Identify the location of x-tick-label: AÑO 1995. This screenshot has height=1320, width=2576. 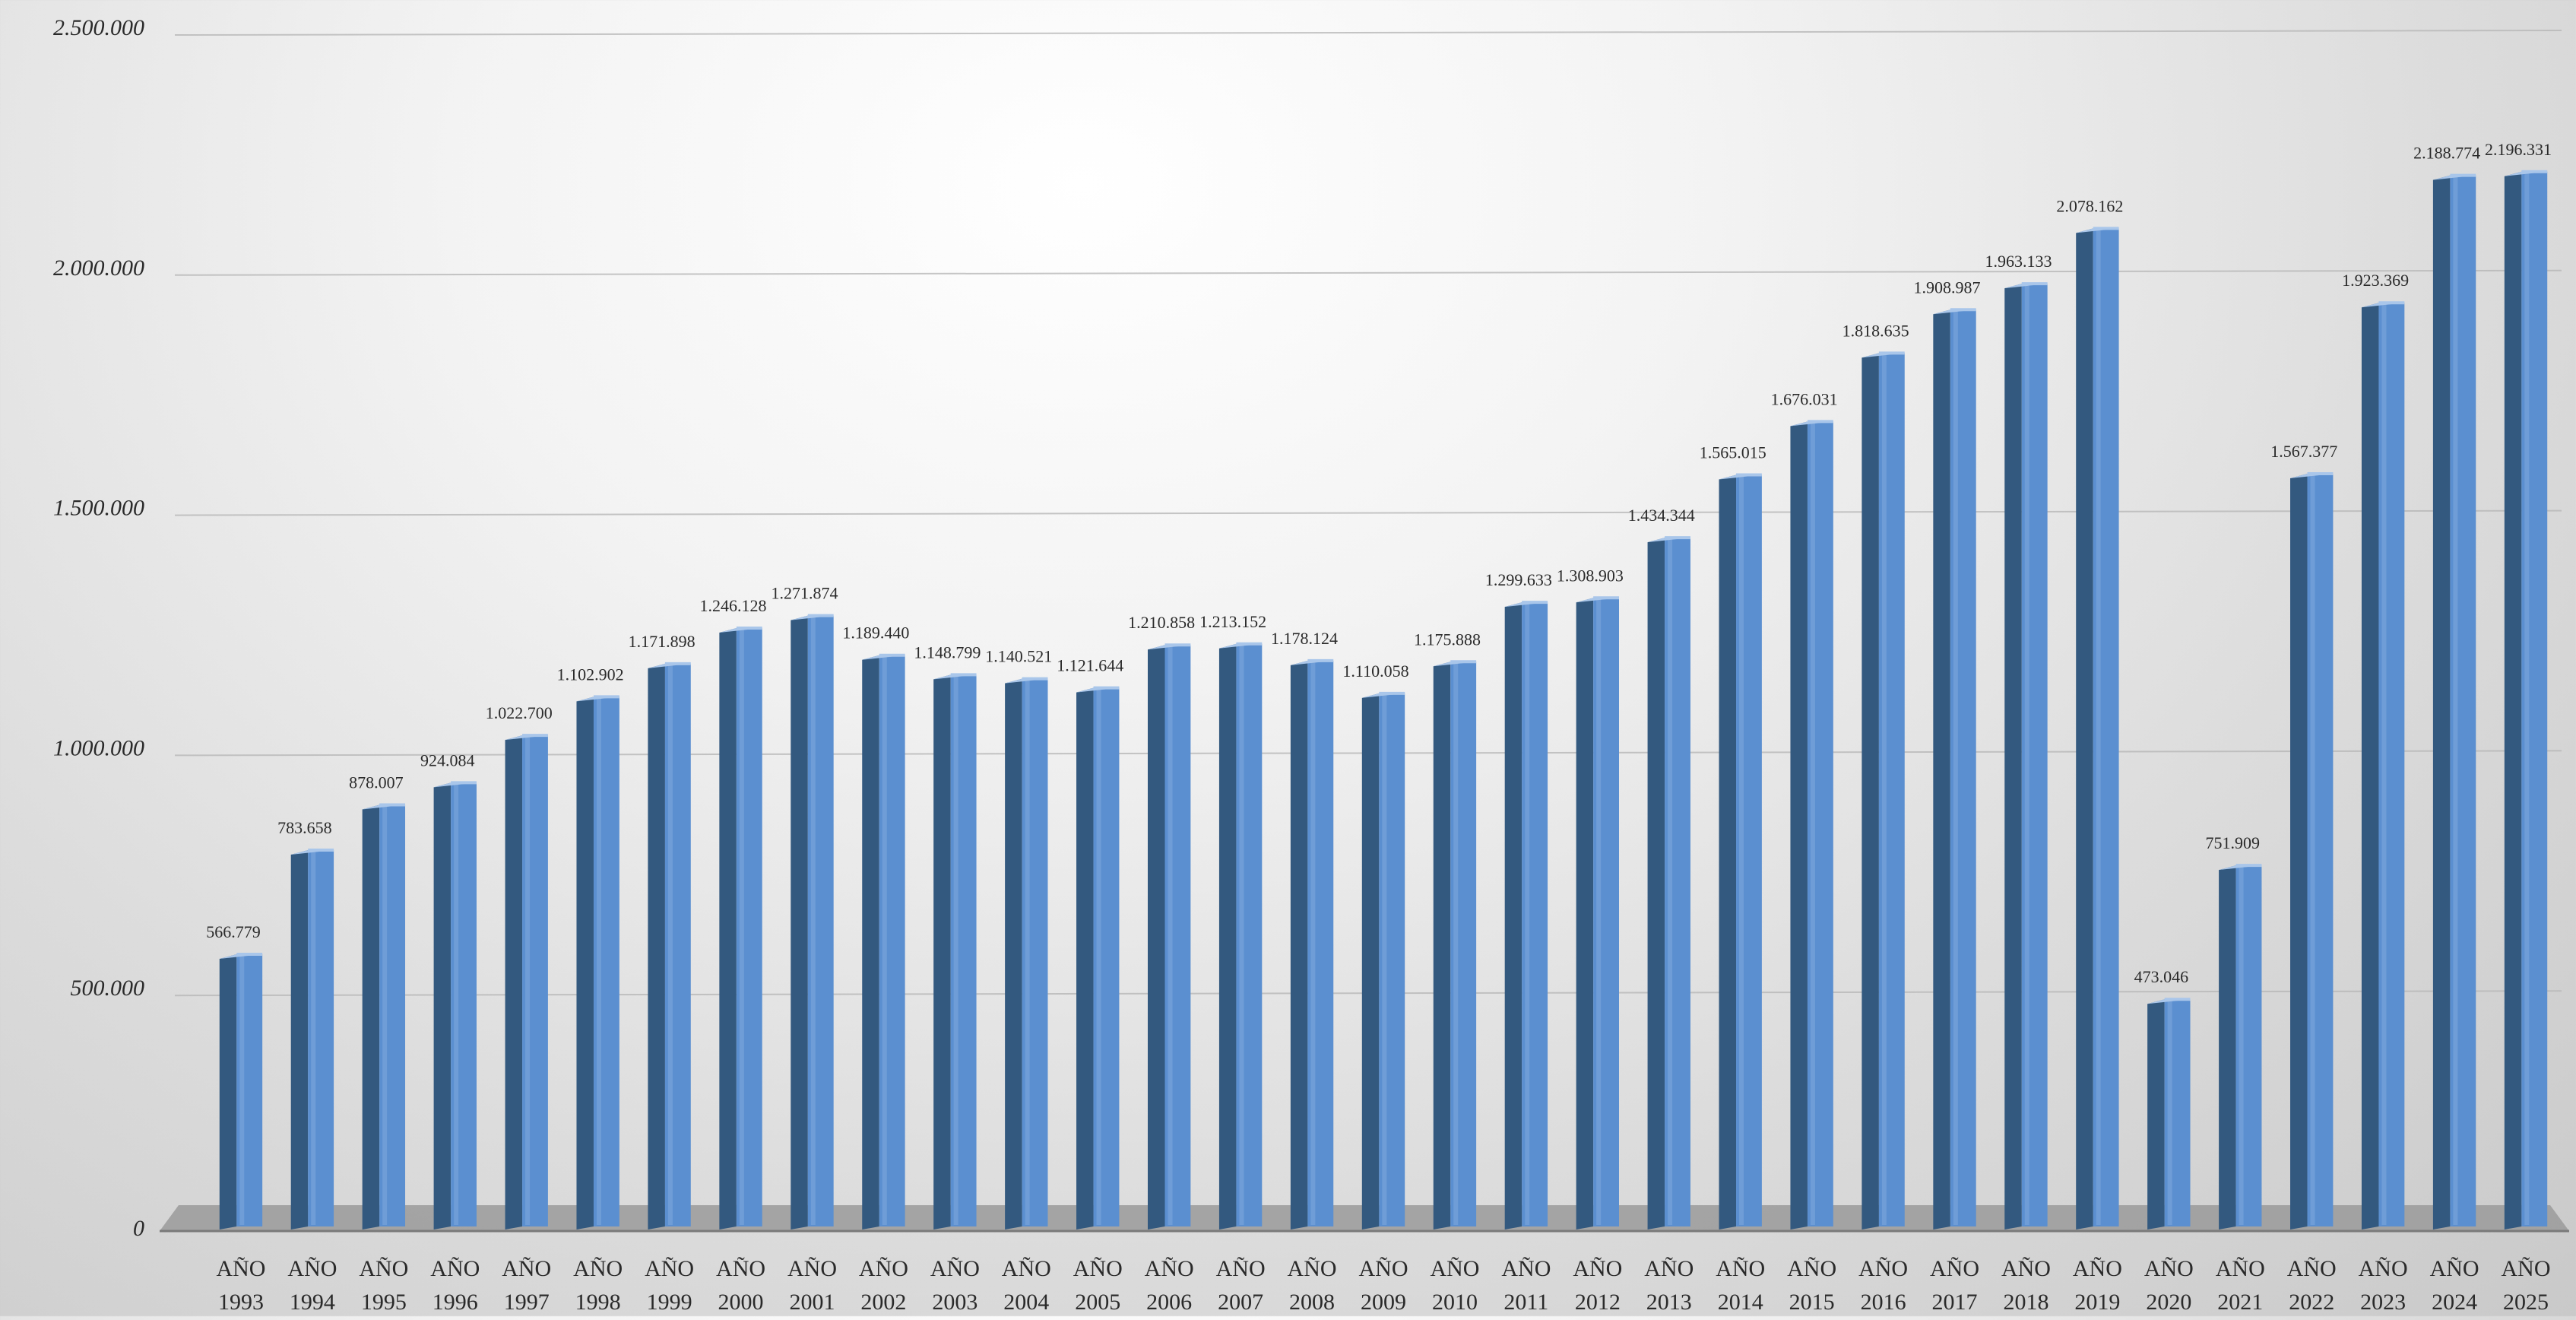
(383, 1286).